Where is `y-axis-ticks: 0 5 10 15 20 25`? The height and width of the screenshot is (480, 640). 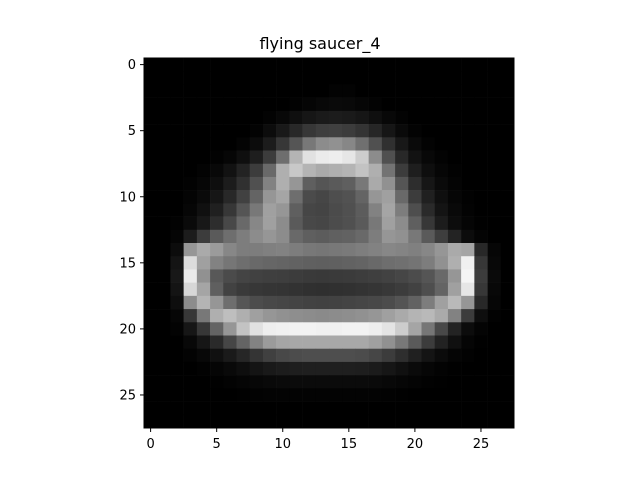
y-axis-ticks: 0 5 10 15 20 25 is located at coordinates (131, 230).